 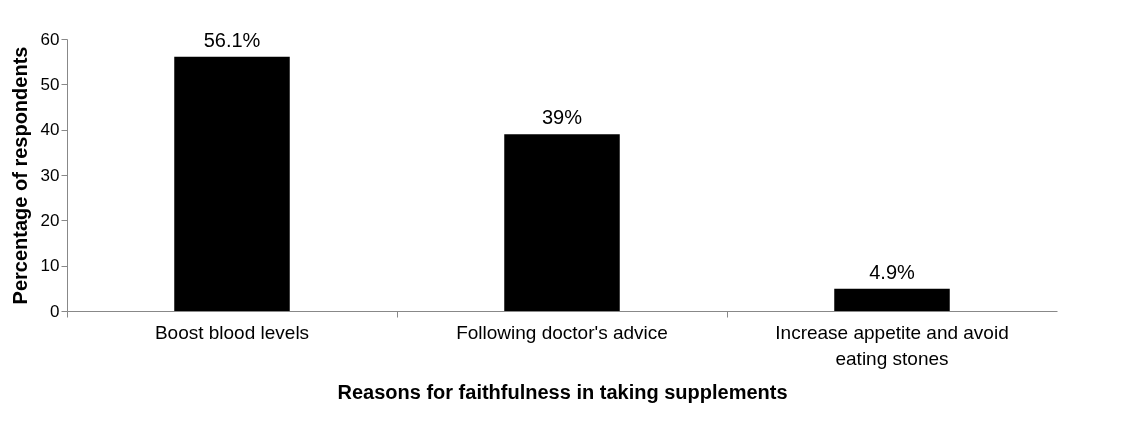 What do you see at coordinates (232, 39) in the screenshot?
I see `data-label: 56.1%` at bounding box center [232, 39].